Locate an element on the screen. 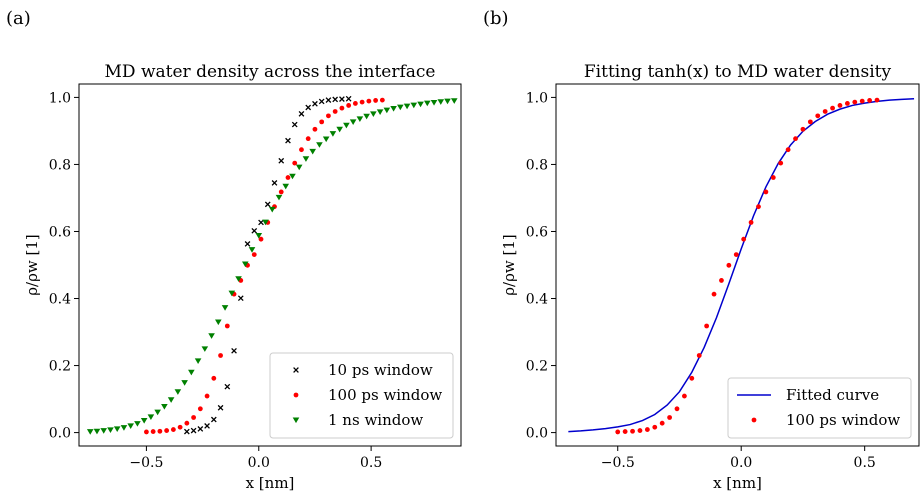  legend-marker-swatch is located at coordinates (296, 420).